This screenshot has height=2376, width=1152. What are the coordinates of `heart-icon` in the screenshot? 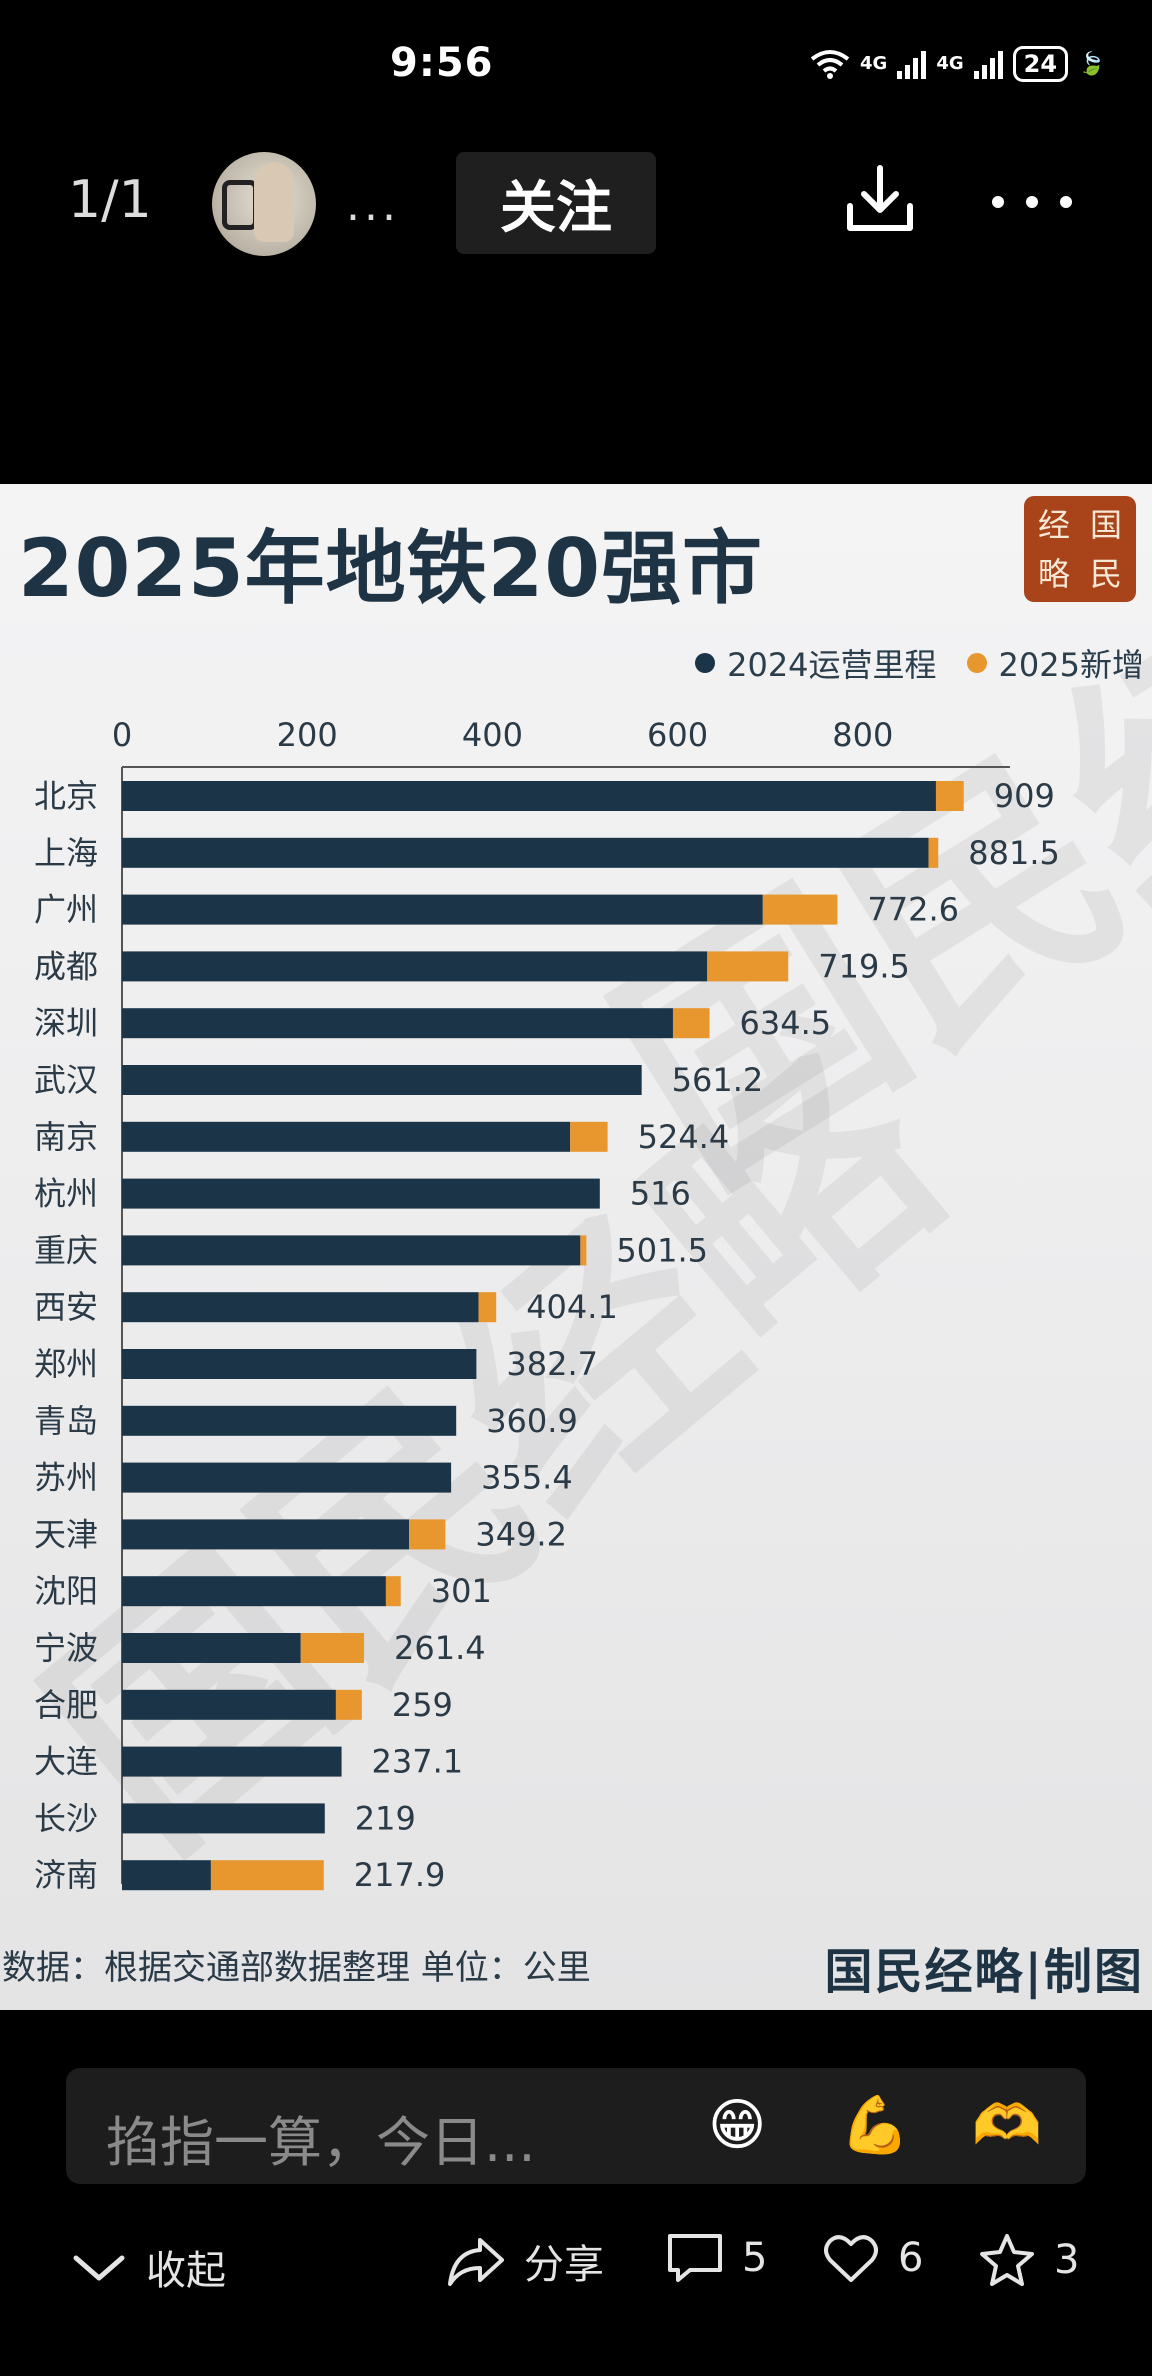 It's located at (851, 2258).